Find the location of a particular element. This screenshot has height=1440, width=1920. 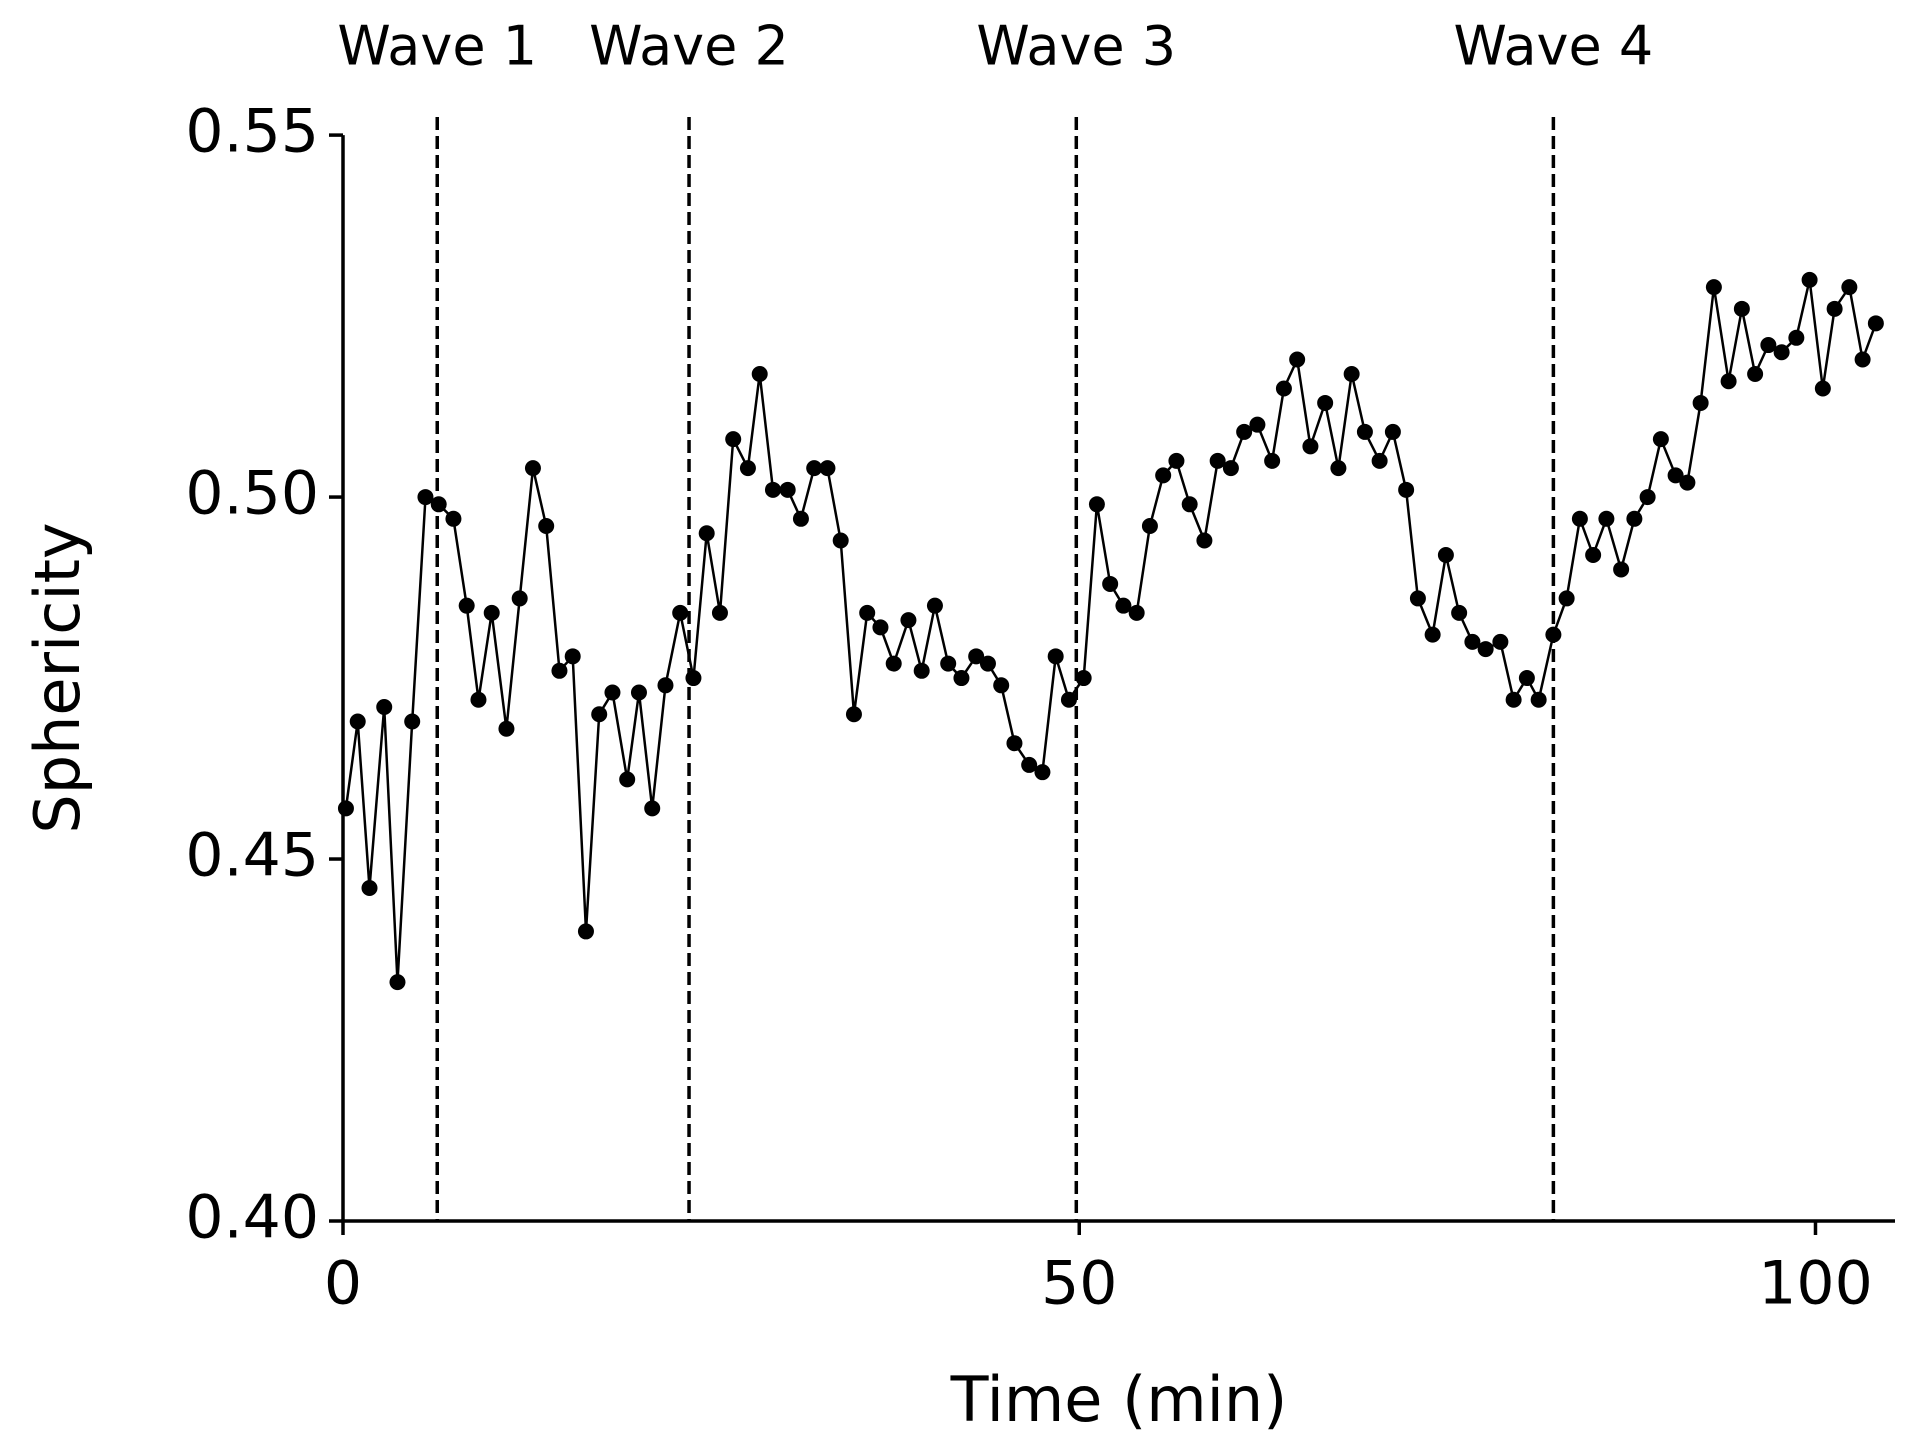

x-tick-label: 0 is located at coordinates (343, 1284).